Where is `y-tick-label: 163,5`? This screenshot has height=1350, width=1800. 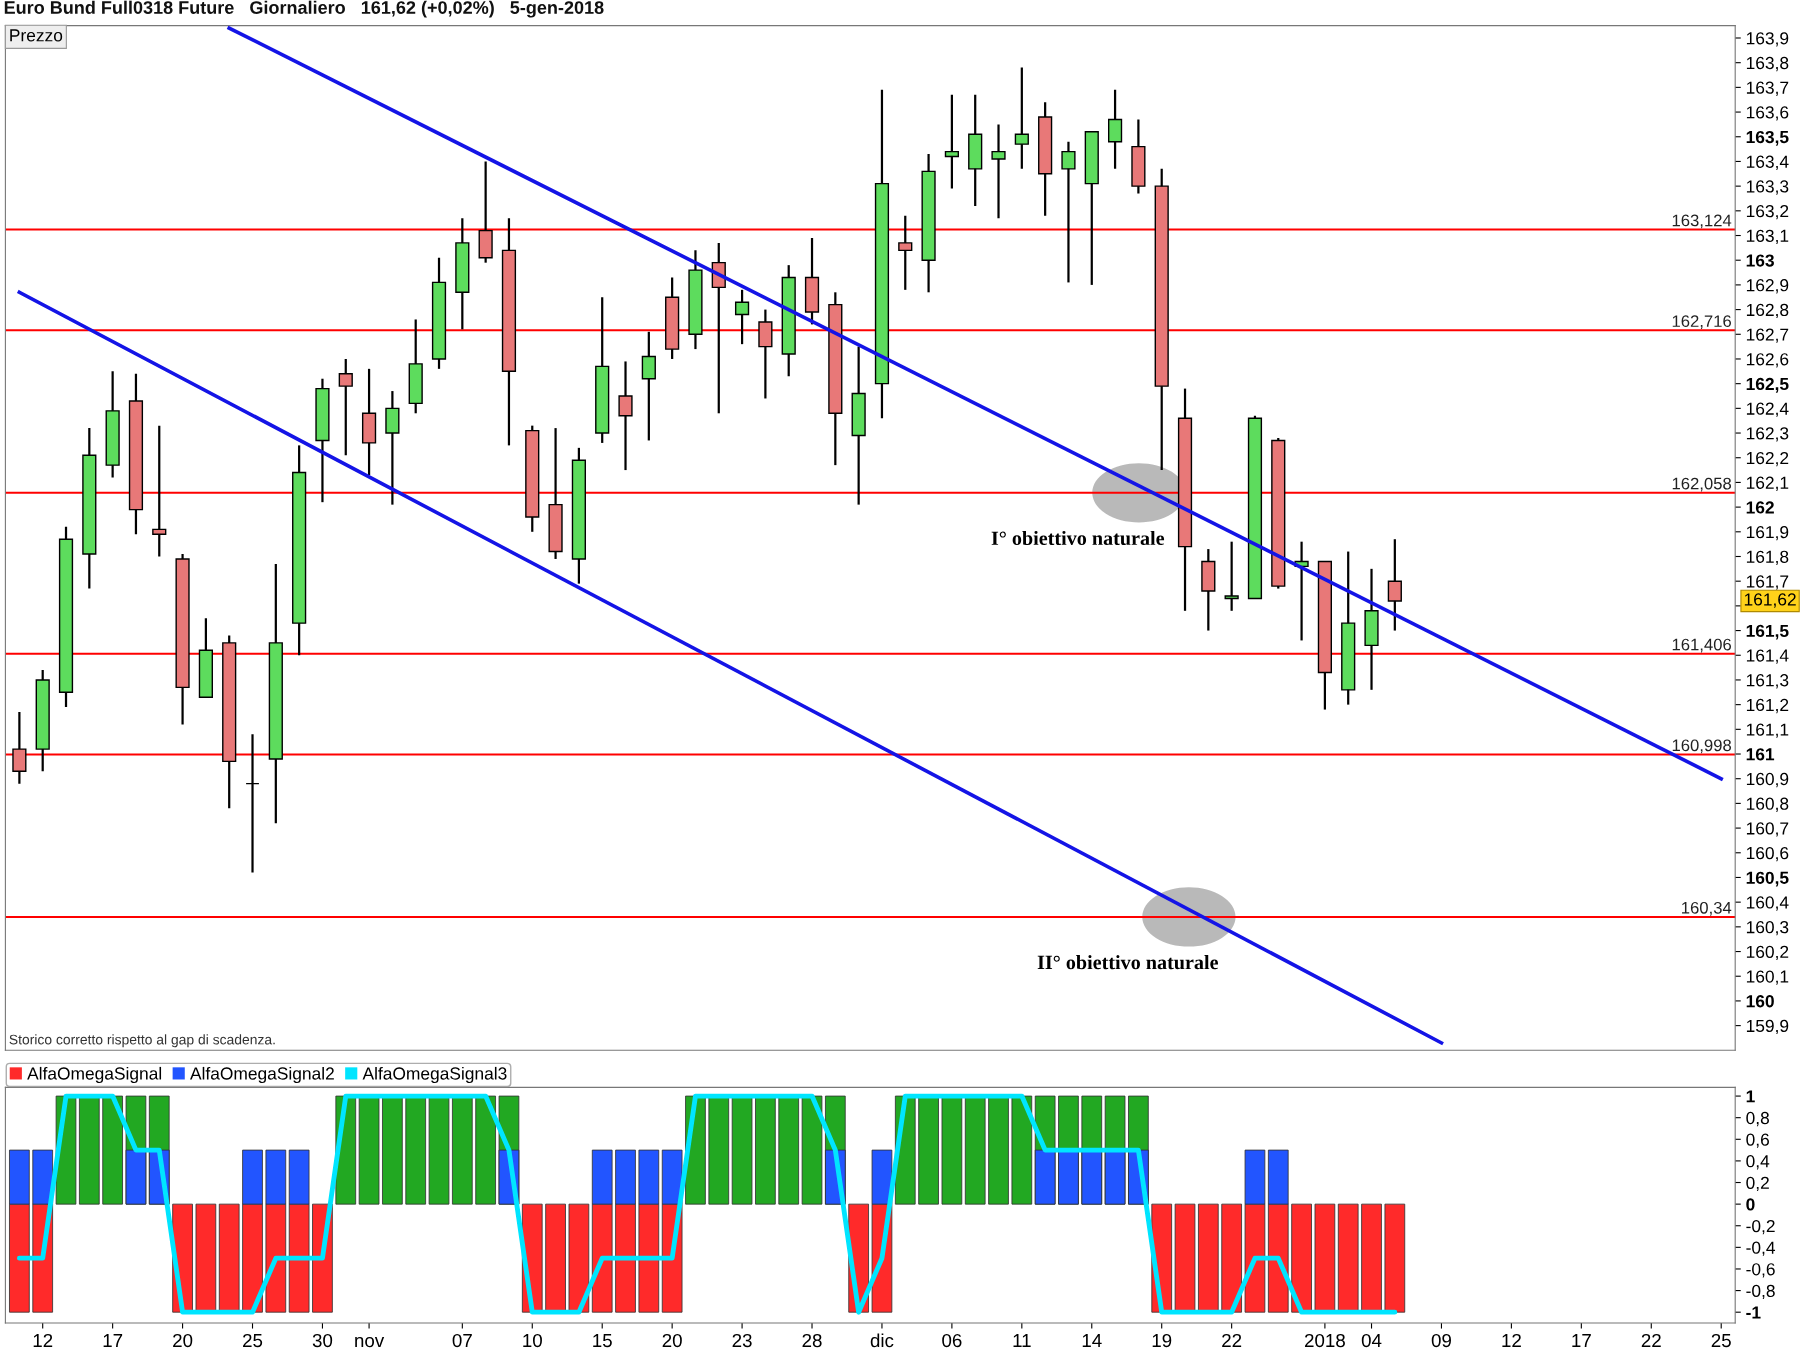
y-tick-label: 163,5 is located at coordinates (1767, 138).